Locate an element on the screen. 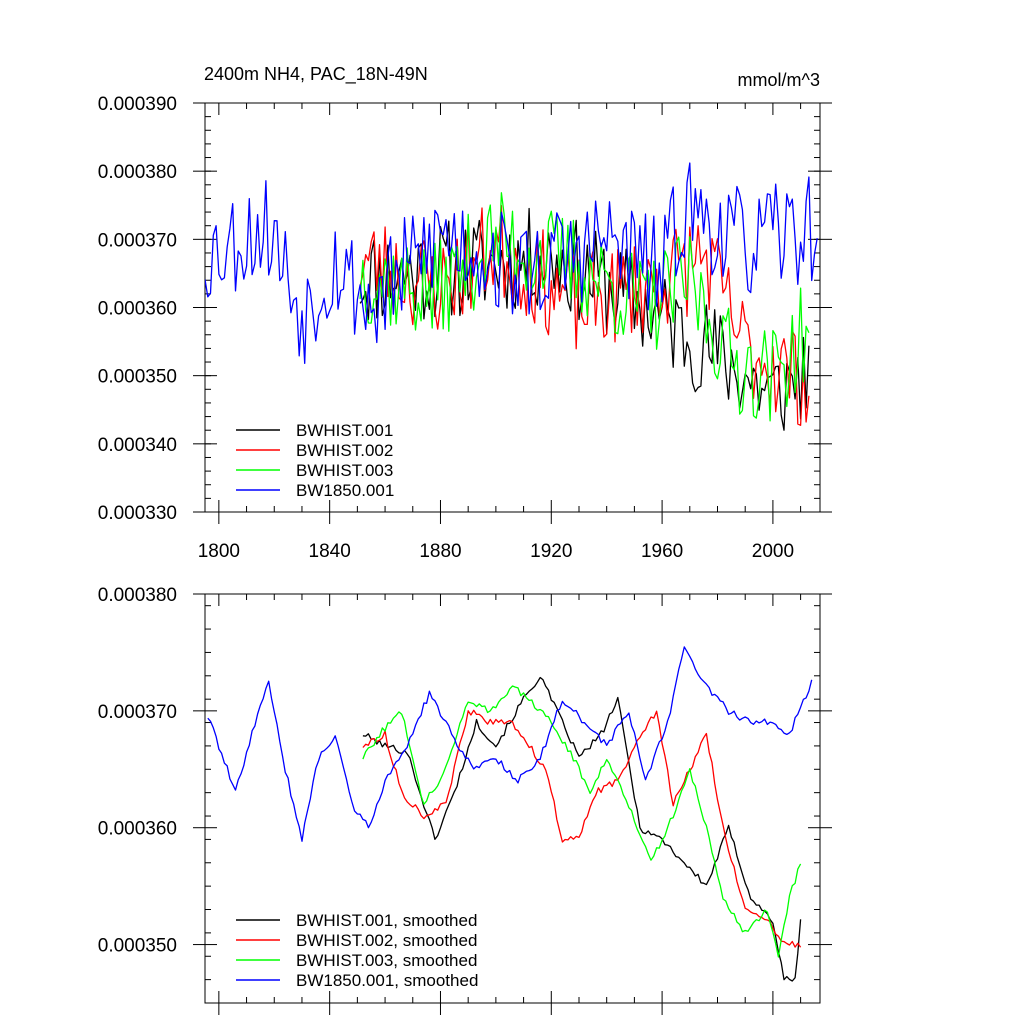 This screenshot has height=1024, width=1024. series-line-bwhist-001-smoothed is located at coordinates (582, 829).